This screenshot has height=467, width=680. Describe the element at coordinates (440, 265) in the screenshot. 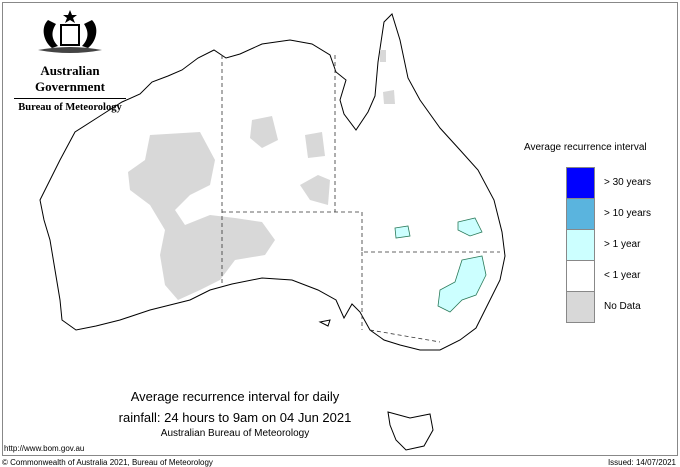

I see `over-1-year-regions` at that location.